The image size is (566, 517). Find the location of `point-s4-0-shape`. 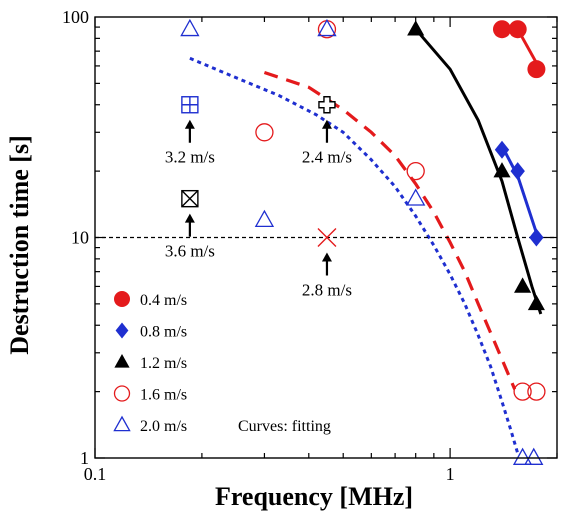

point-s4-0-shape is located at coordinates (190, 27).